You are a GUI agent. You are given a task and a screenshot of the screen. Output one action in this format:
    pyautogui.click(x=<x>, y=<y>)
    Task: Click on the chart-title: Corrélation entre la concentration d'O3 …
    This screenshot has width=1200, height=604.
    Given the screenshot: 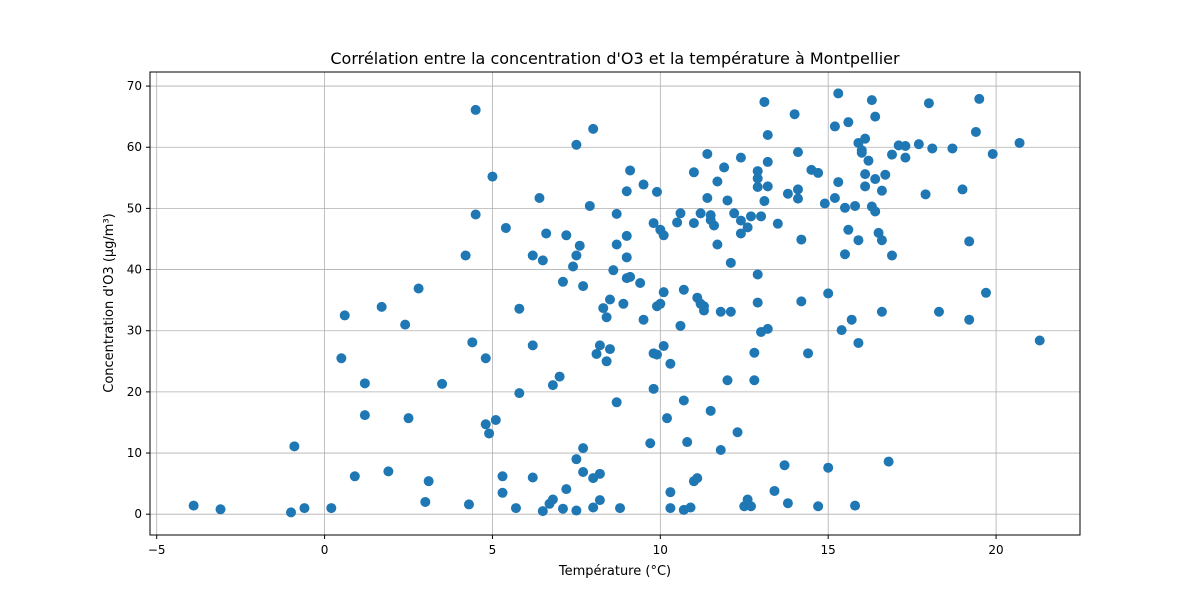 What is the action you would take?
    pyautogui.click(x=615, y=58)
    